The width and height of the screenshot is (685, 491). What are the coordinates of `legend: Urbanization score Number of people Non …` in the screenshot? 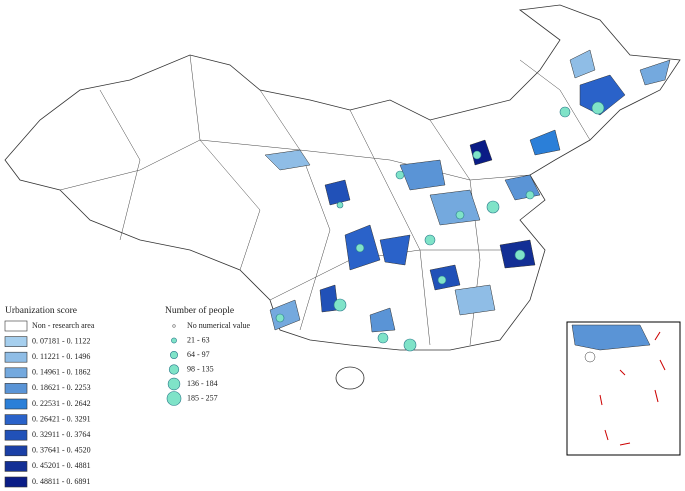 It's located at (127, 396).